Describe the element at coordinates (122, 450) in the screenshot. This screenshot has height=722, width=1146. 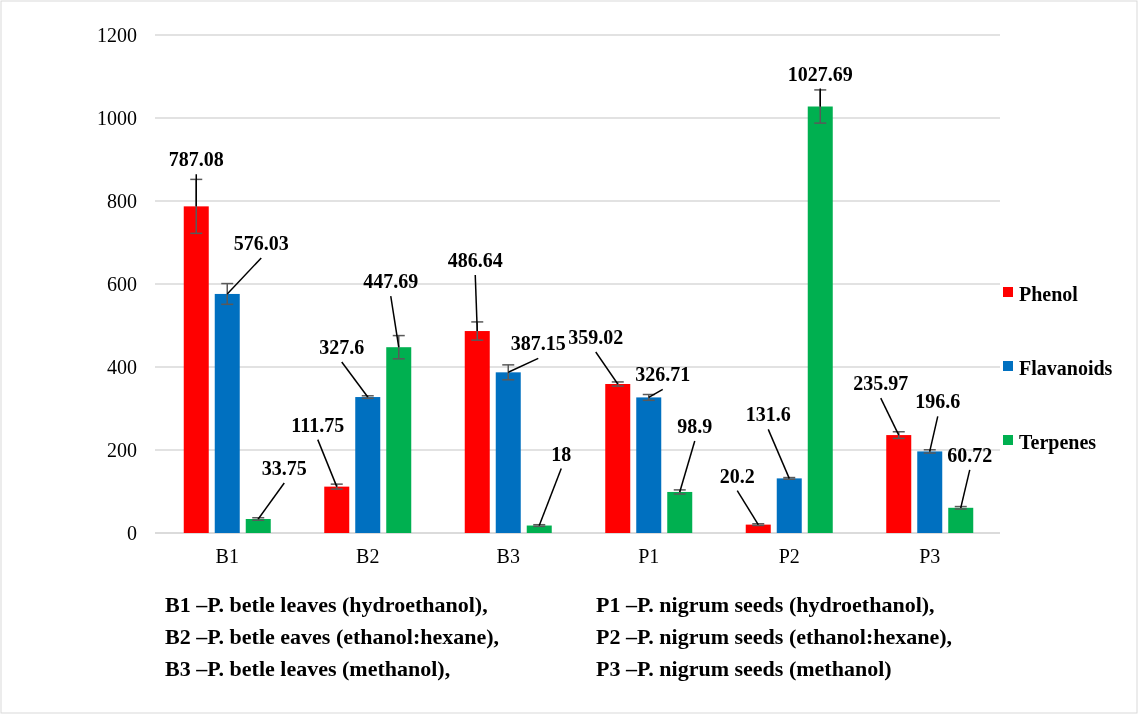
I see `y-tick-label: 200` at that location.